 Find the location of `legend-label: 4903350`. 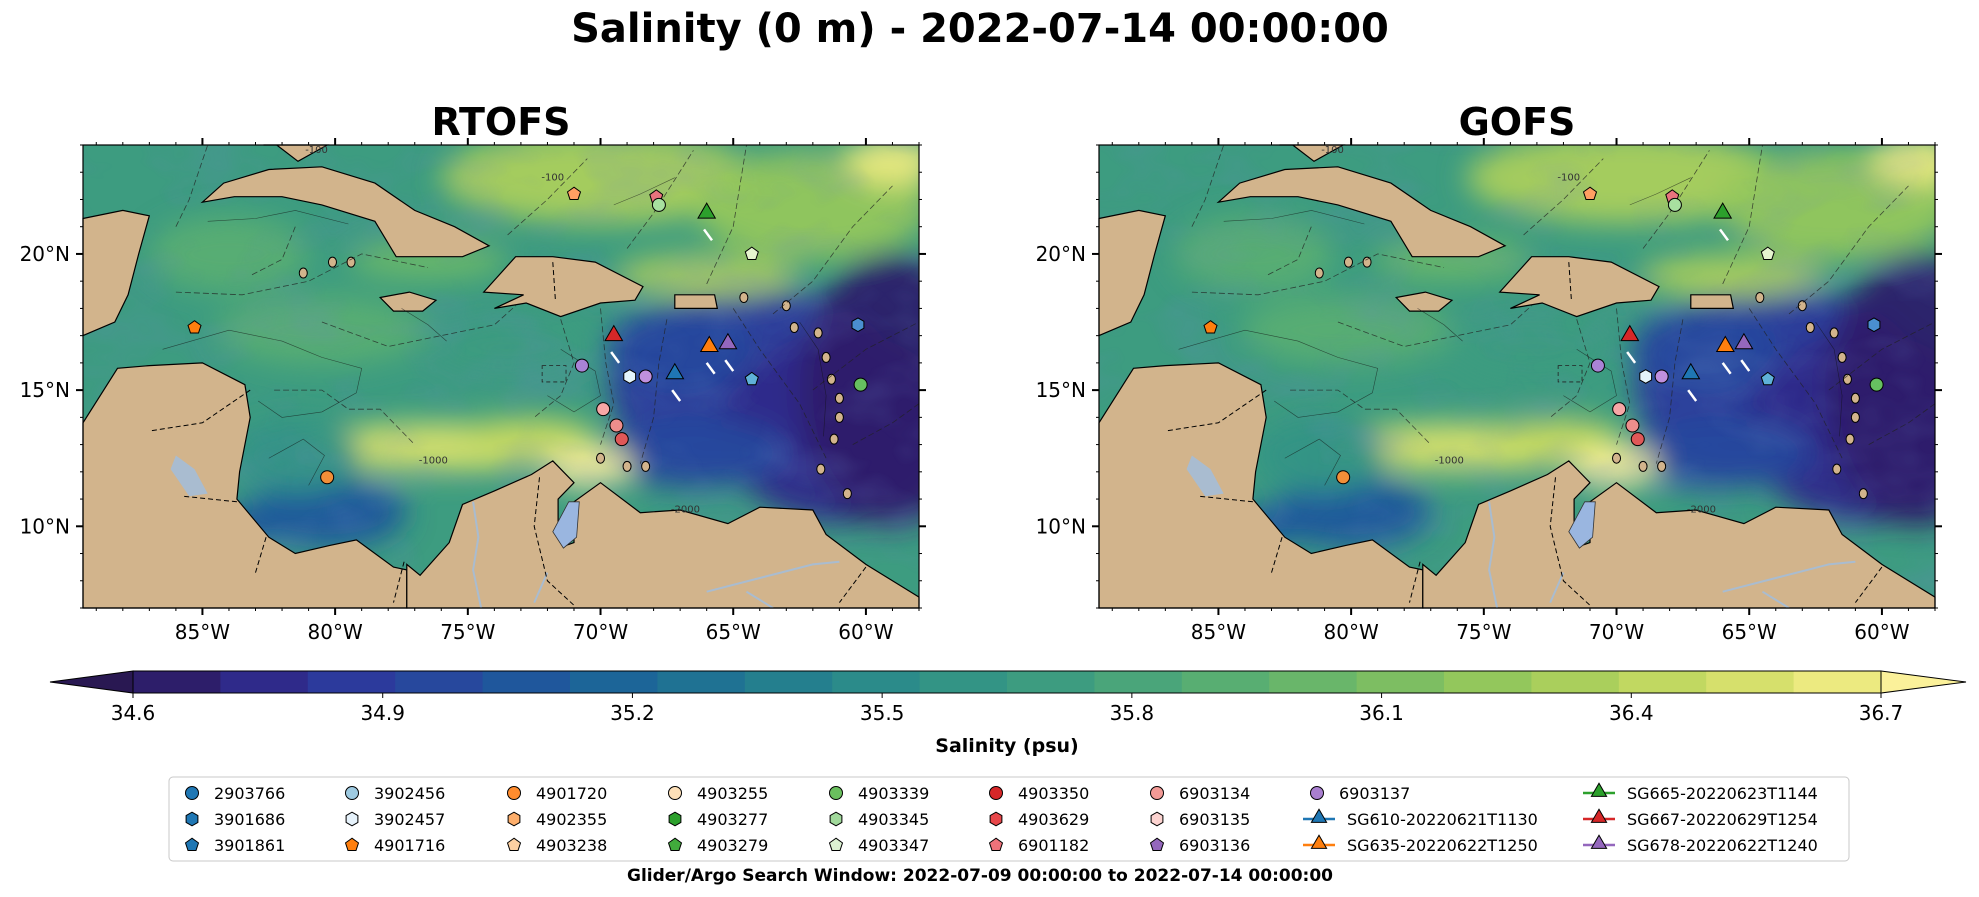

legend-label: 4903350 is located at coordinates (1053, 793).